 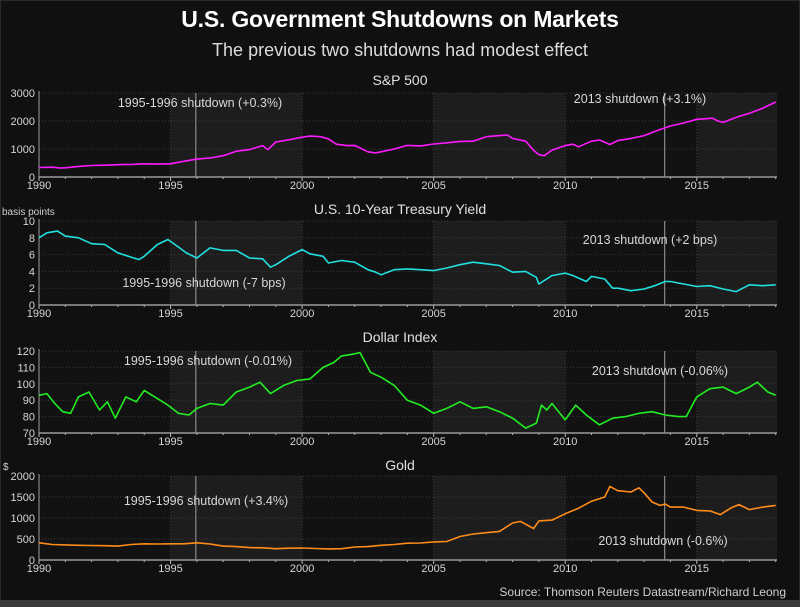 What do you see at coordinates (29, 222) in the screenshot?
I see `treasury-ytick-label: 10` at bounding box center [29, 222].